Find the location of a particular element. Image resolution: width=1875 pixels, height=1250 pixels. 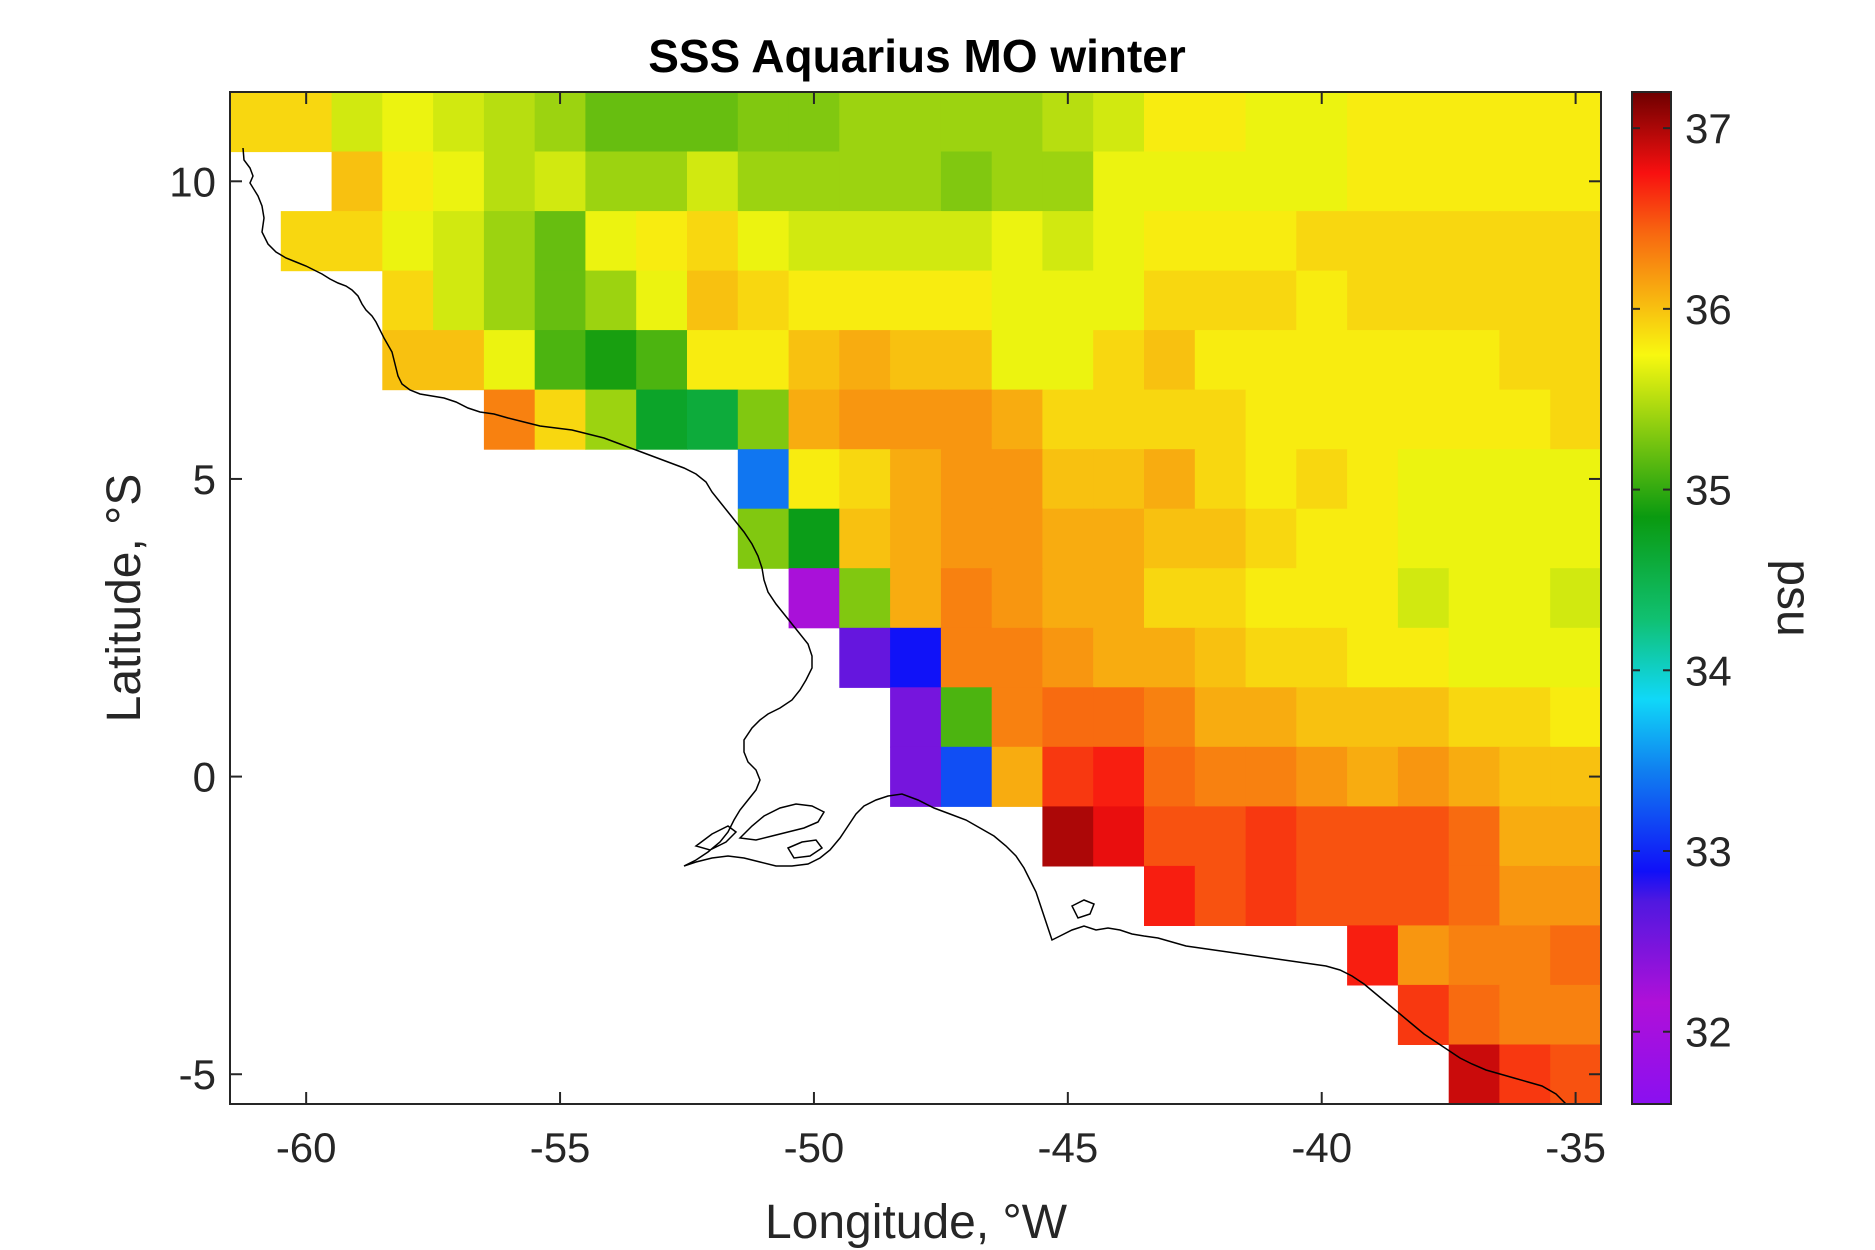

y-tick-label: 0 is located at coordinates (204, 777).